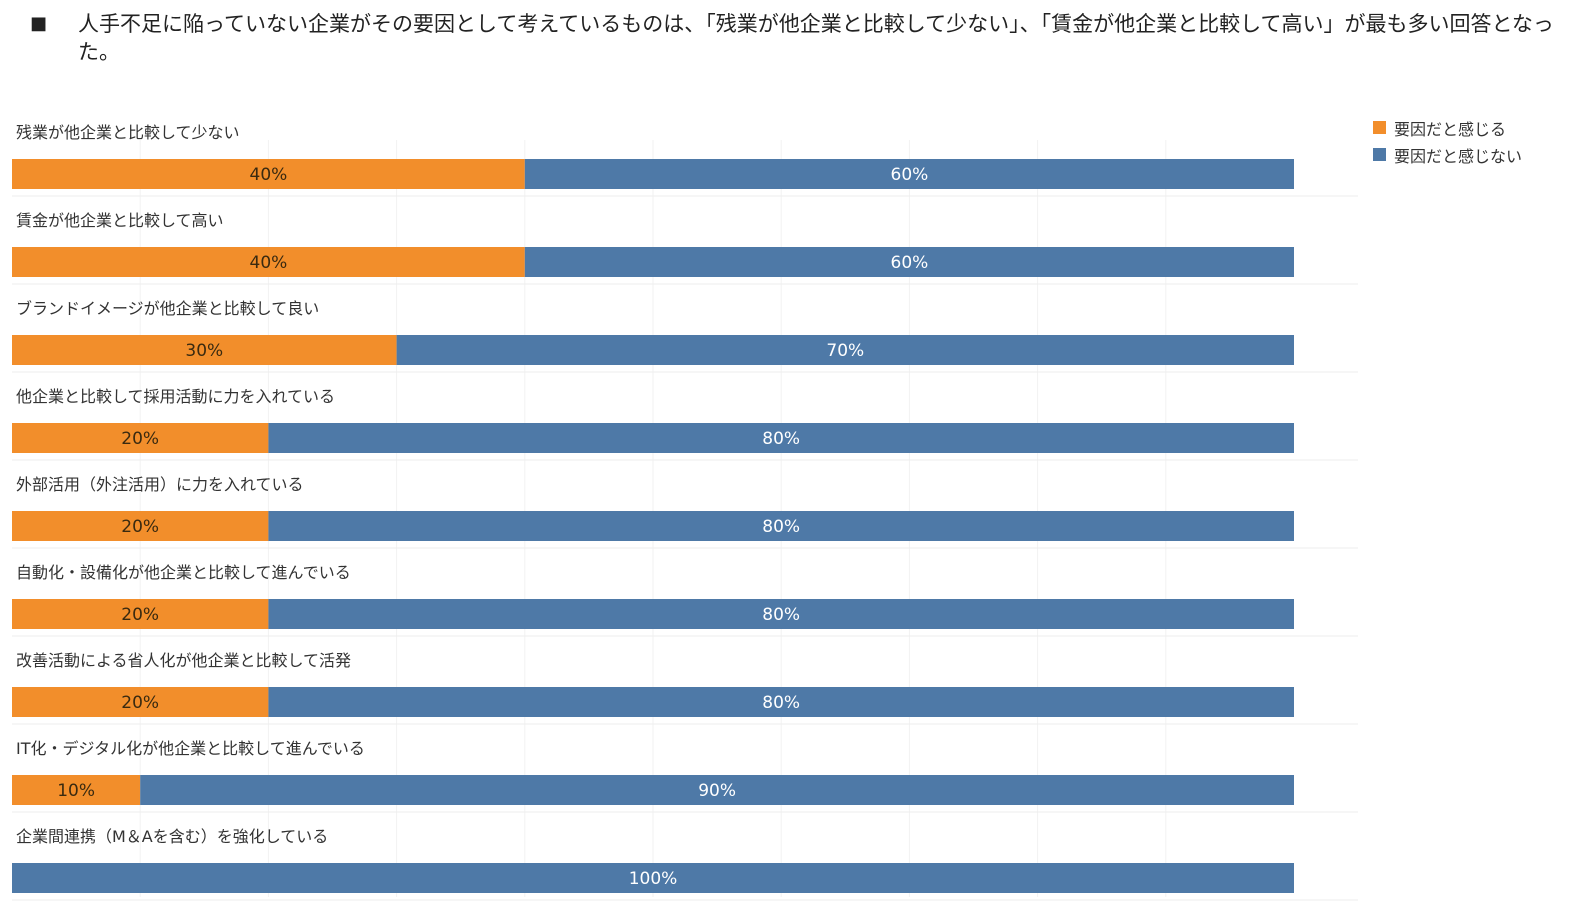 The height and width of the screenshot is (918, 1587). Describe the element at coordinates (160, 484) in the screenshot. I see `category-label: 外部活用（外注活用）に力を入れている` at that location.